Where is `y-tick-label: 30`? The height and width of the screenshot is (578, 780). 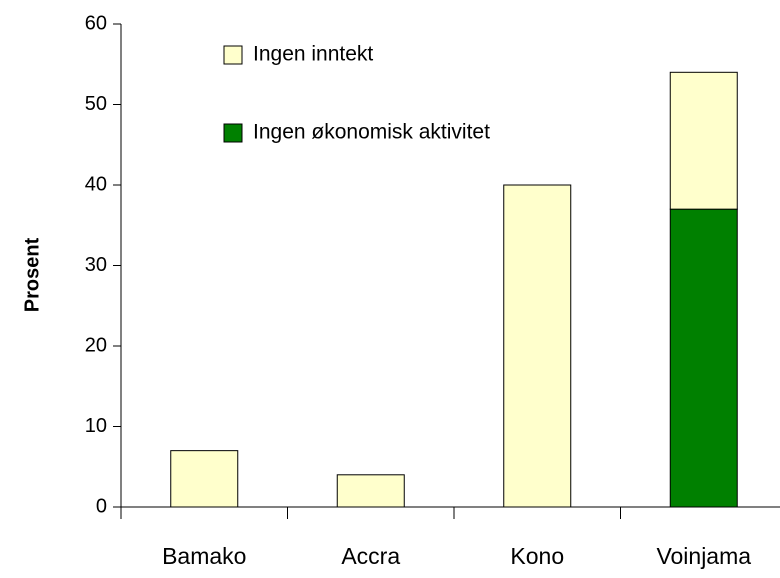 y-tick-label: 30 is located at coordinates (96, 265).